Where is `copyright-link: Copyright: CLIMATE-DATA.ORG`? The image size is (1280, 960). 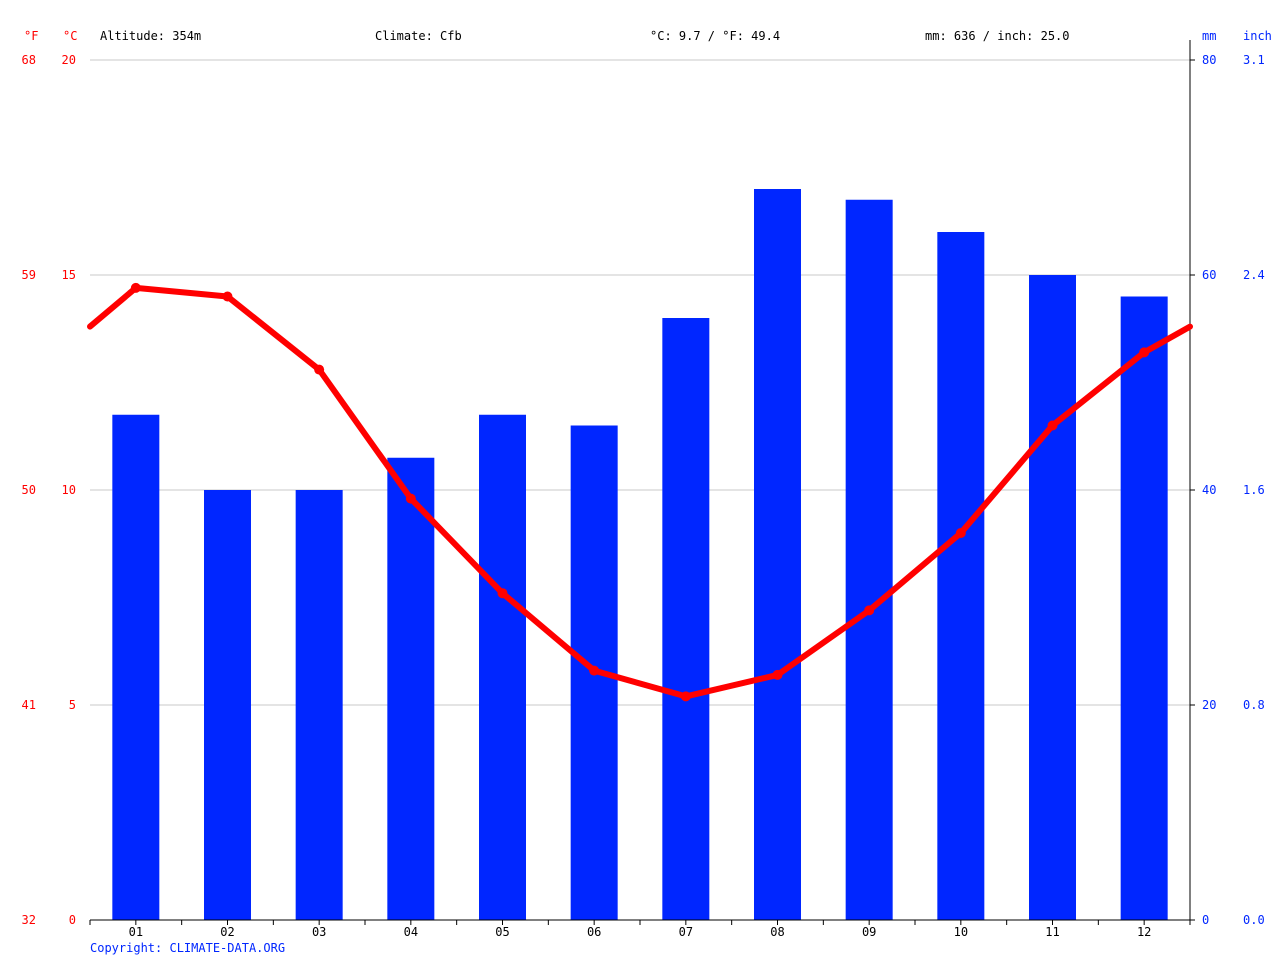
copyright-link: Copyright: CLIMATE-DATA.ORG is located at coordinates (187, 948).